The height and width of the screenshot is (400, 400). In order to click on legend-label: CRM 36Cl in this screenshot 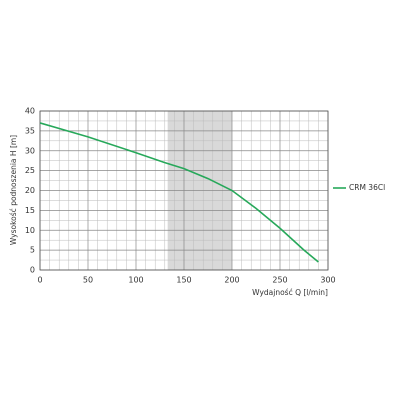, I will do `click(367, 187)`.